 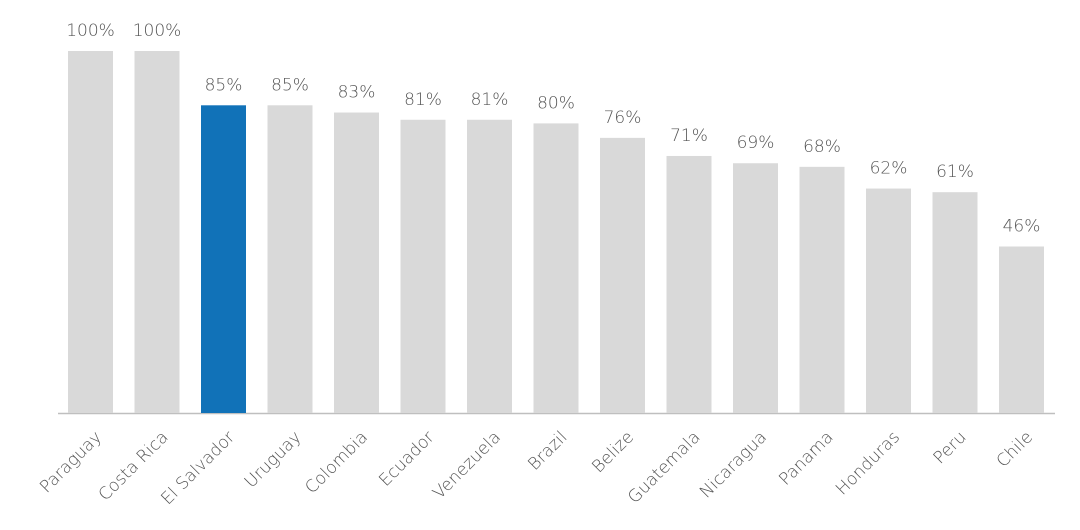 I want to click on value-label: 83%, so click(x=357, y=93).